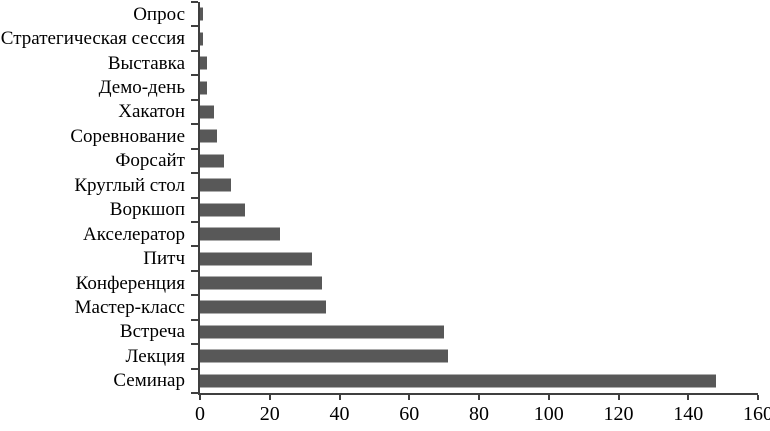 The height and width of the screenshot is (431, 770). Describe the element at coordinates (548, 414) in the screenshot. I see `x-axis-tick-label: 100` at that location.